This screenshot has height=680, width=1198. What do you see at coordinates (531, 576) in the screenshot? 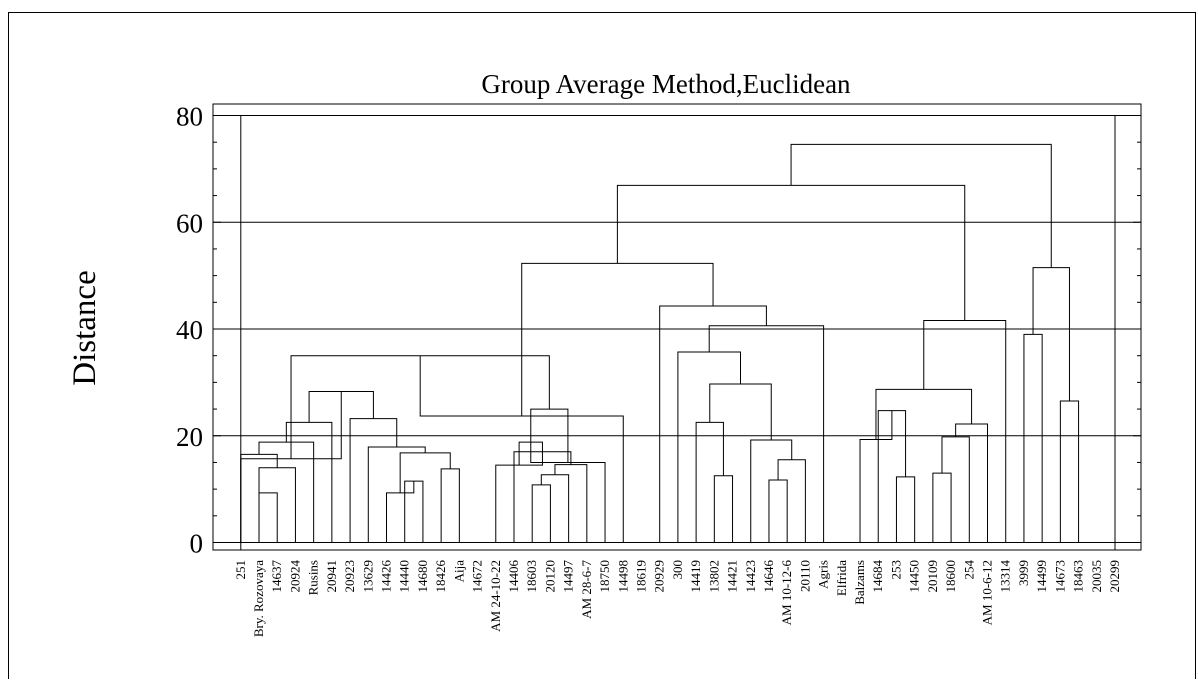
I see `leaf-label: 18603` at bounding box center [531, 576].